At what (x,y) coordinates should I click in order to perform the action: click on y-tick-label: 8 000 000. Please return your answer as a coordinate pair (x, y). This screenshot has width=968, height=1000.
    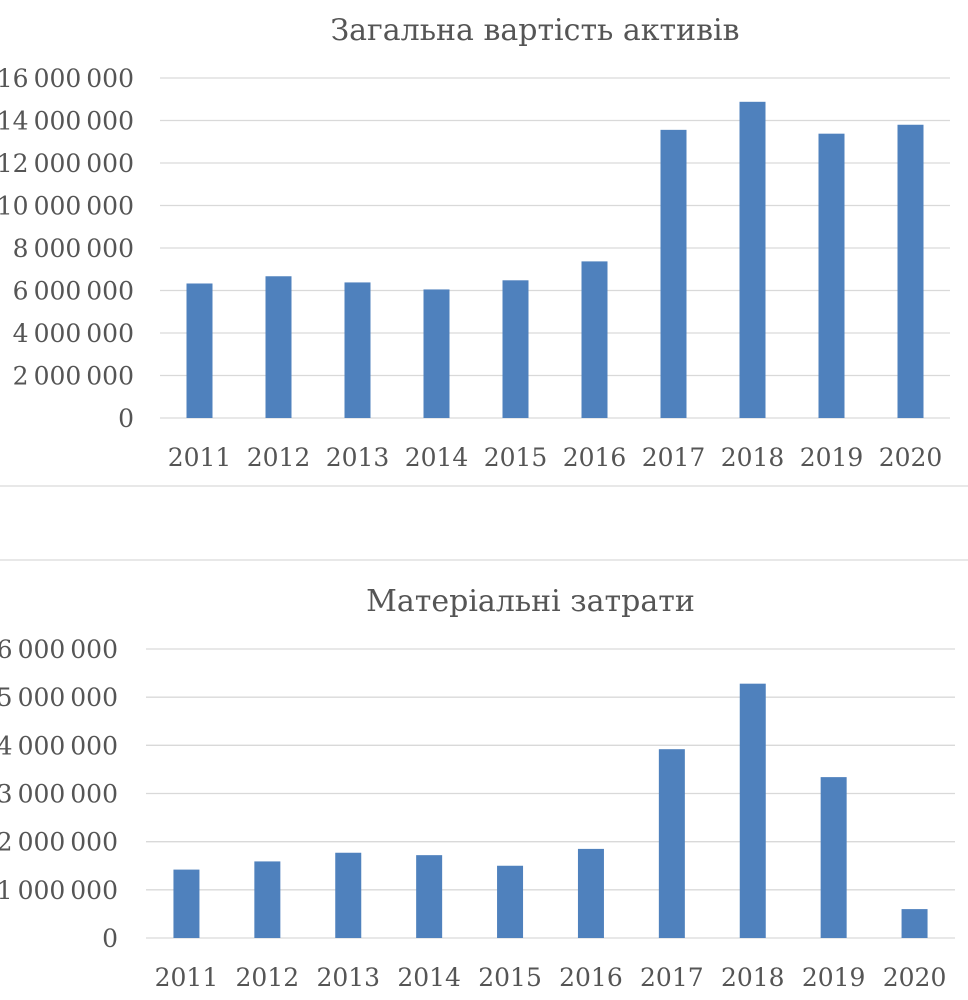
    Looking at the image, I should click on (73, 248).